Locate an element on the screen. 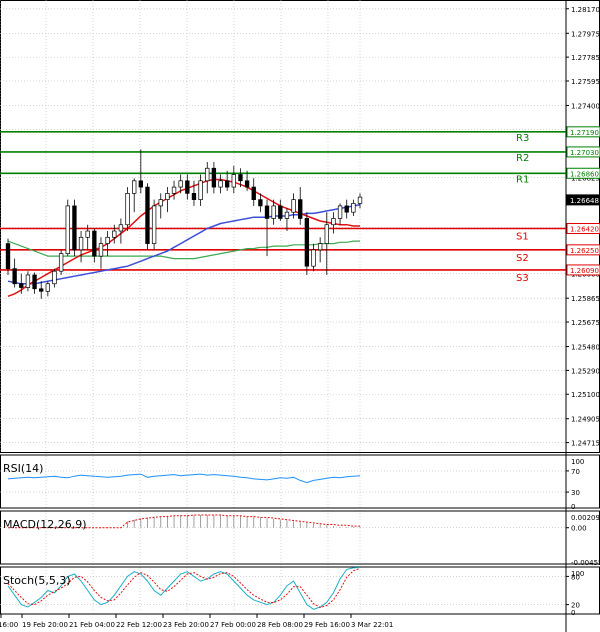  rsi-line is located at coordinates (184, 478).